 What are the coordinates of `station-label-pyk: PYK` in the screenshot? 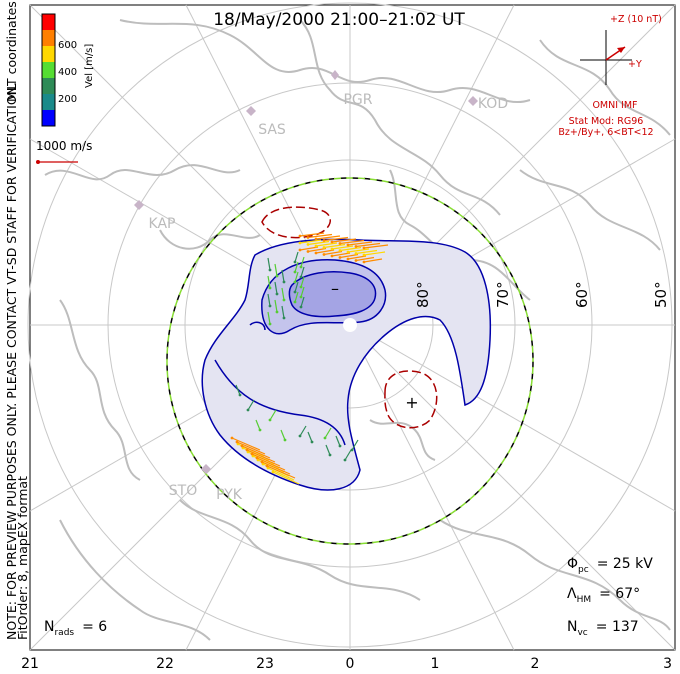 It's located at (229, 495).